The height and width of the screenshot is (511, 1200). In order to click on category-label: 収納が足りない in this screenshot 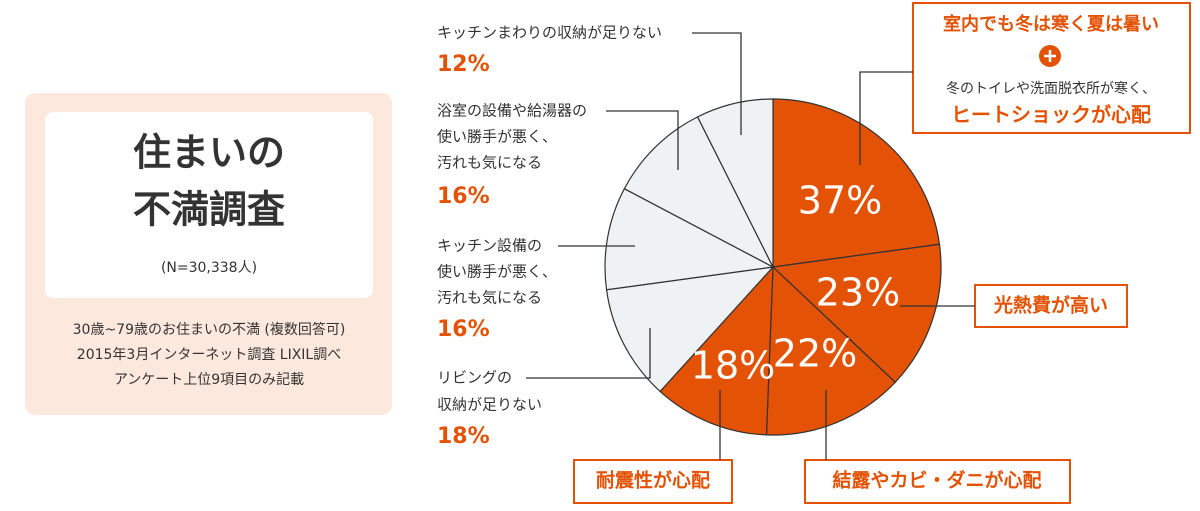, I will do `click(489, 405)`.